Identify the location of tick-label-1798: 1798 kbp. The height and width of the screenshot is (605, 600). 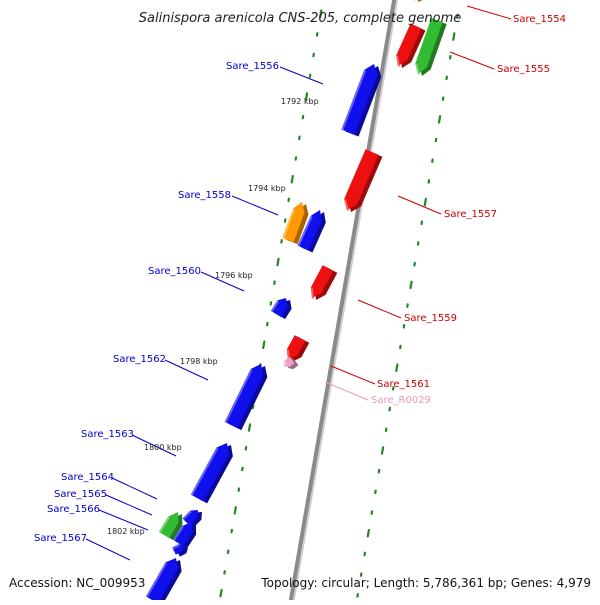
(199, 361).